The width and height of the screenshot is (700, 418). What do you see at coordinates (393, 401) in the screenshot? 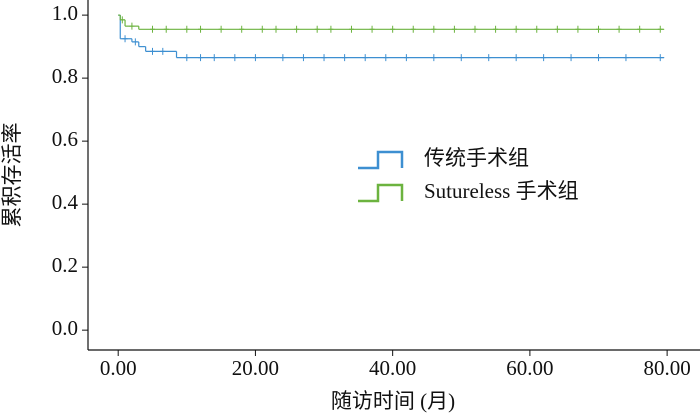
I see `x-axis-label: 随访时间 (月)` at bounding box center [393, 401].